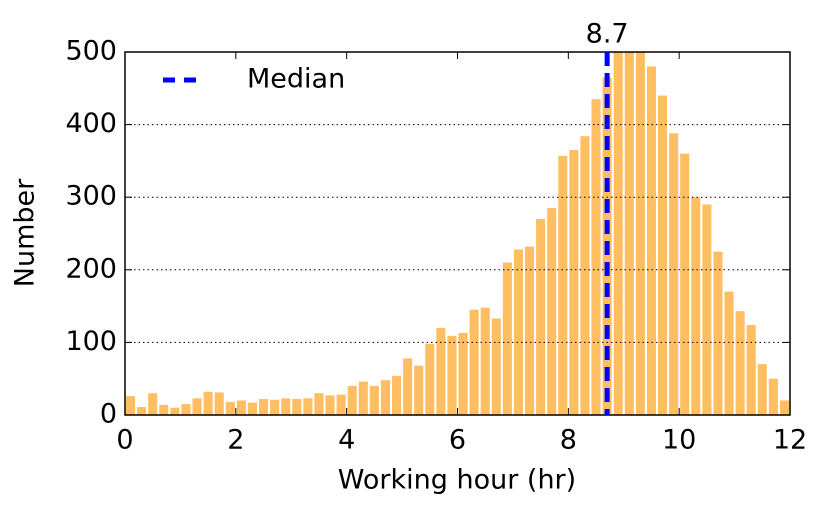 Image resolution: width=831 pixels, height=519 pixels. What do you see at coordinates (790, 440) in the screenshot?
I see `x-tick-label: 12` at bounding box center [790, 440].